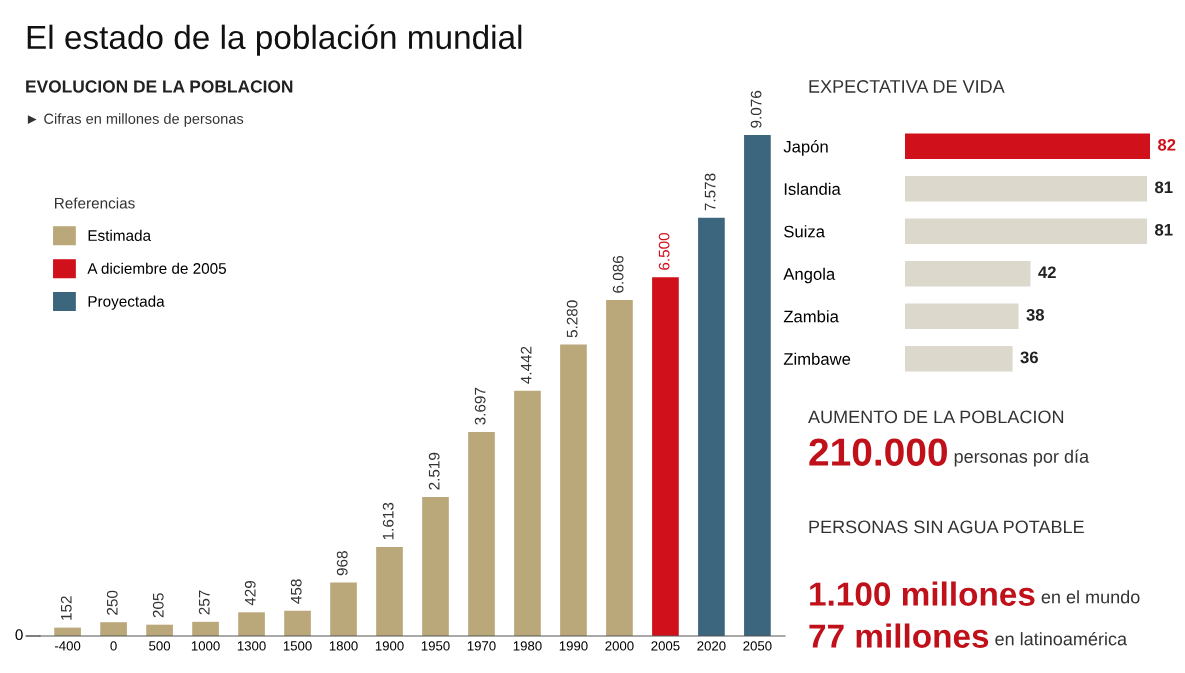 Image resolution: width=1185 pixels, height=673 pixels. What do you see at coordinates (526, 365) in the screenshot?
I see `data-label: 4.442` at bounding box center [526, 365].